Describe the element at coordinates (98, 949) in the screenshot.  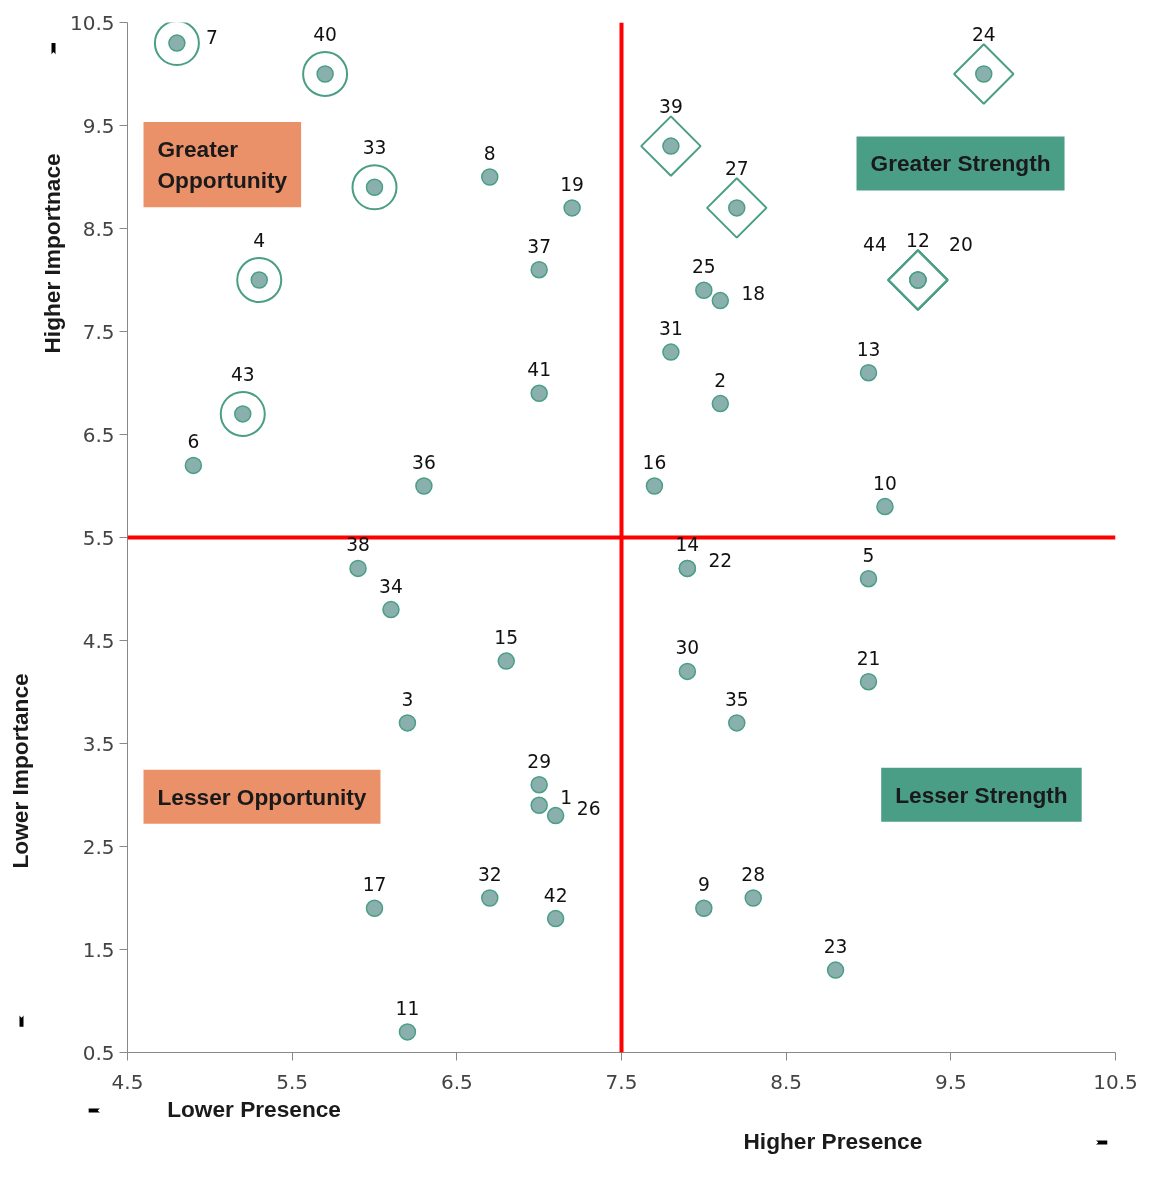
I see `y-tick-label: 1.5` at that location.